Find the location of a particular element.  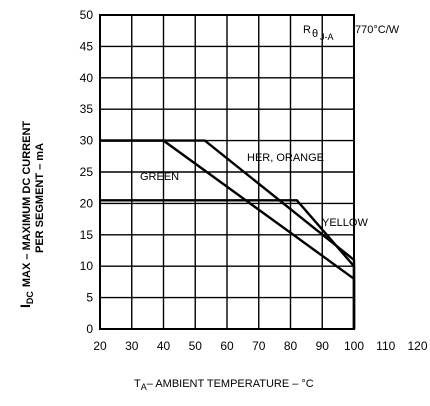

annotation-theta: θ is located at coordinates (315, 34).